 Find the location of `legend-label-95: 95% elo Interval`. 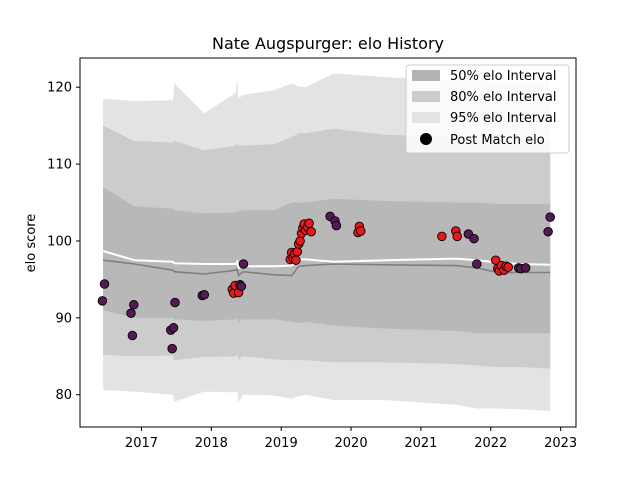

legend-label-95: 95% elo Interval is located at coordinates (503, 118).